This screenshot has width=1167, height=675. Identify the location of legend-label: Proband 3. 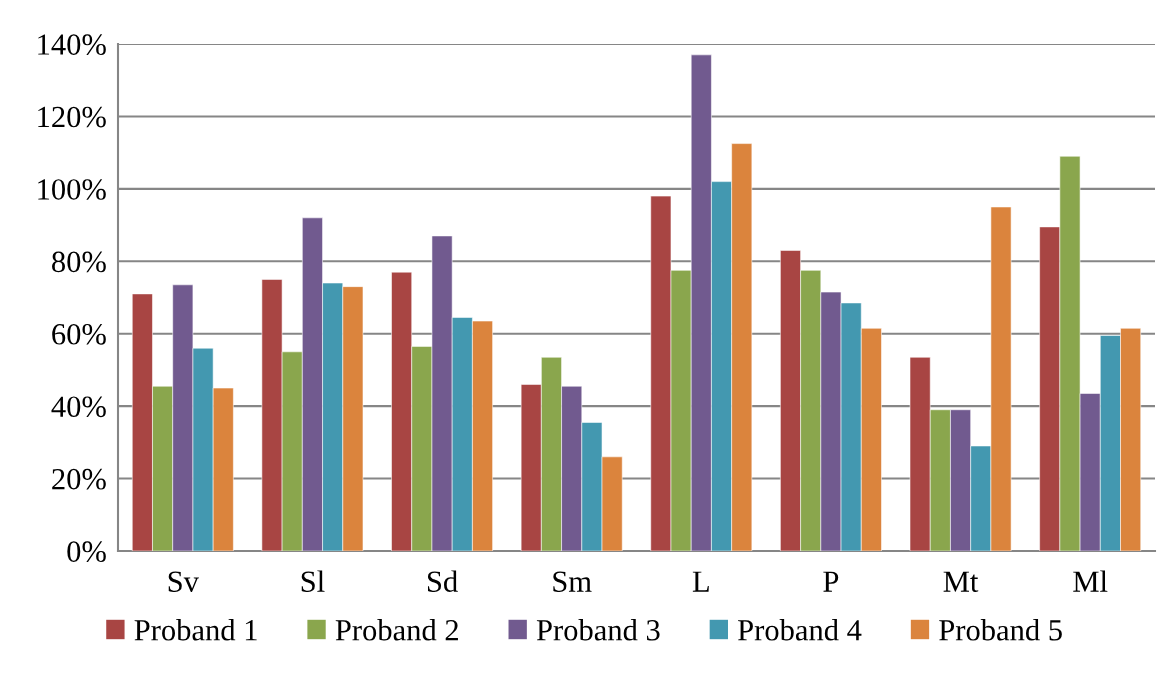
(598, 630).